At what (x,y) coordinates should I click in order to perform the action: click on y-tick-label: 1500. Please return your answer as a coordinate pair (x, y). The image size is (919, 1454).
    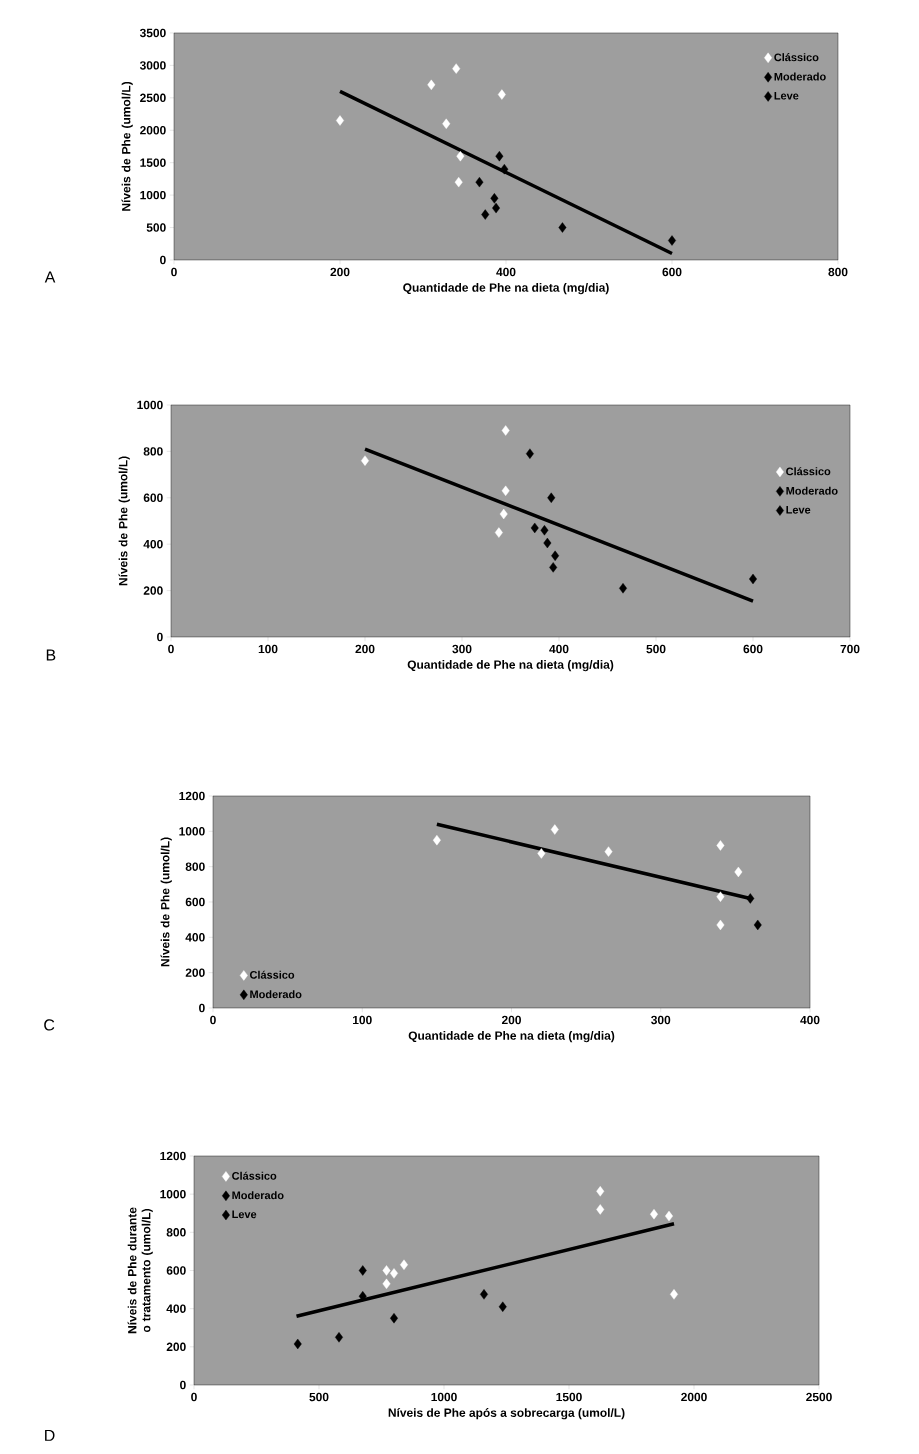
    Looking at the image, I should click on (153, 162).